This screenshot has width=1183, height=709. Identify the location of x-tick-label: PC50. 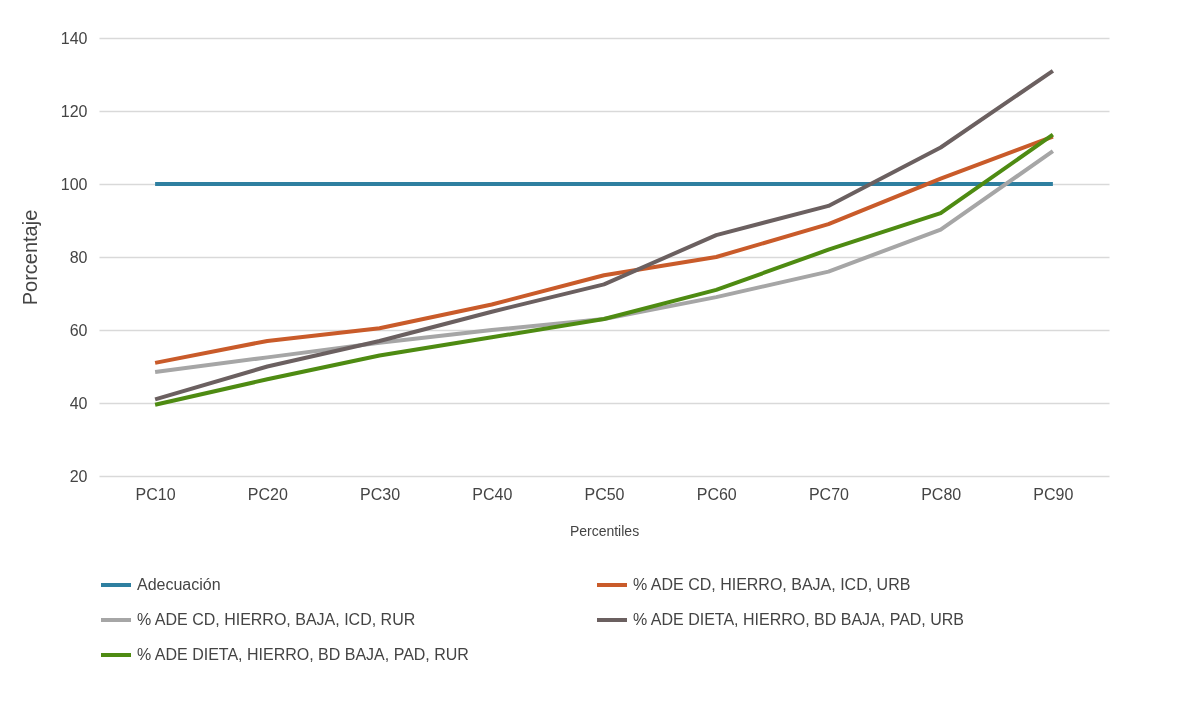
(604, 494).